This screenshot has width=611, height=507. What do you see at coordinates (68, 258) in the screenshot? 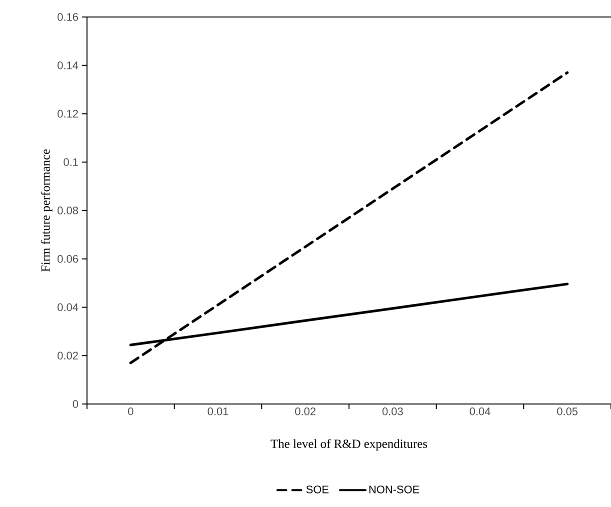
I see `y-tick-label: 0.06` at bounding box center [68, 258].